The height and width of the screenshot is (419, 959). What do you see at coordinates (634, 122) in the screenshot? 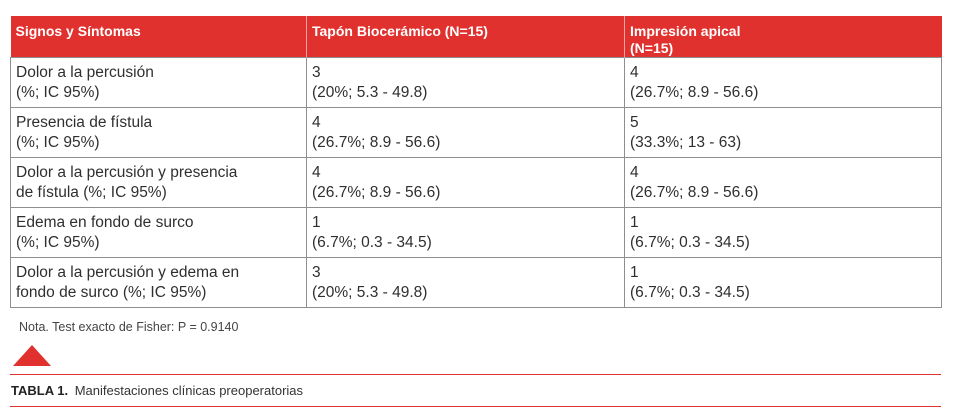
I see `apical-cell-line: 5` at bounding box center [634, 122].